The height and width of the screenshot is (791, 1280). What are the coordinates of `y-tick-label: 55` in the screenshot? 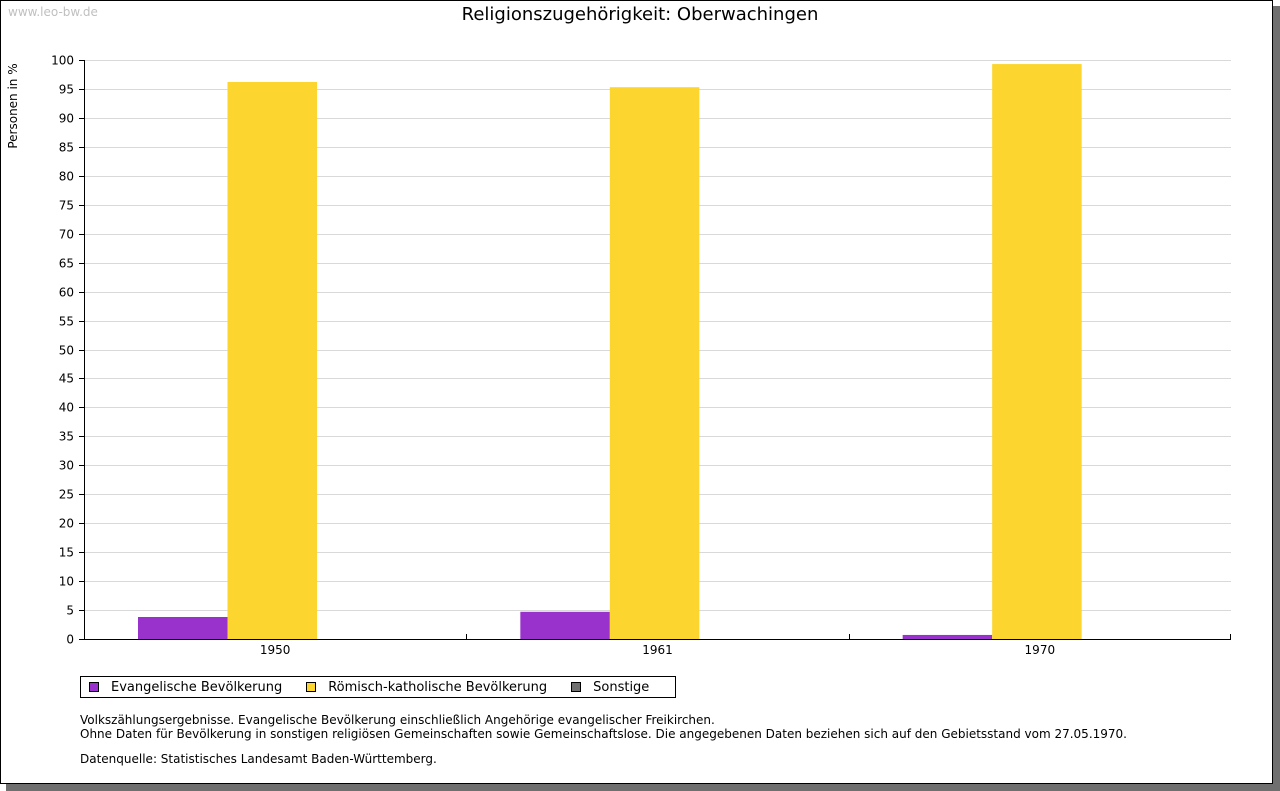 It's located at (66, 322).